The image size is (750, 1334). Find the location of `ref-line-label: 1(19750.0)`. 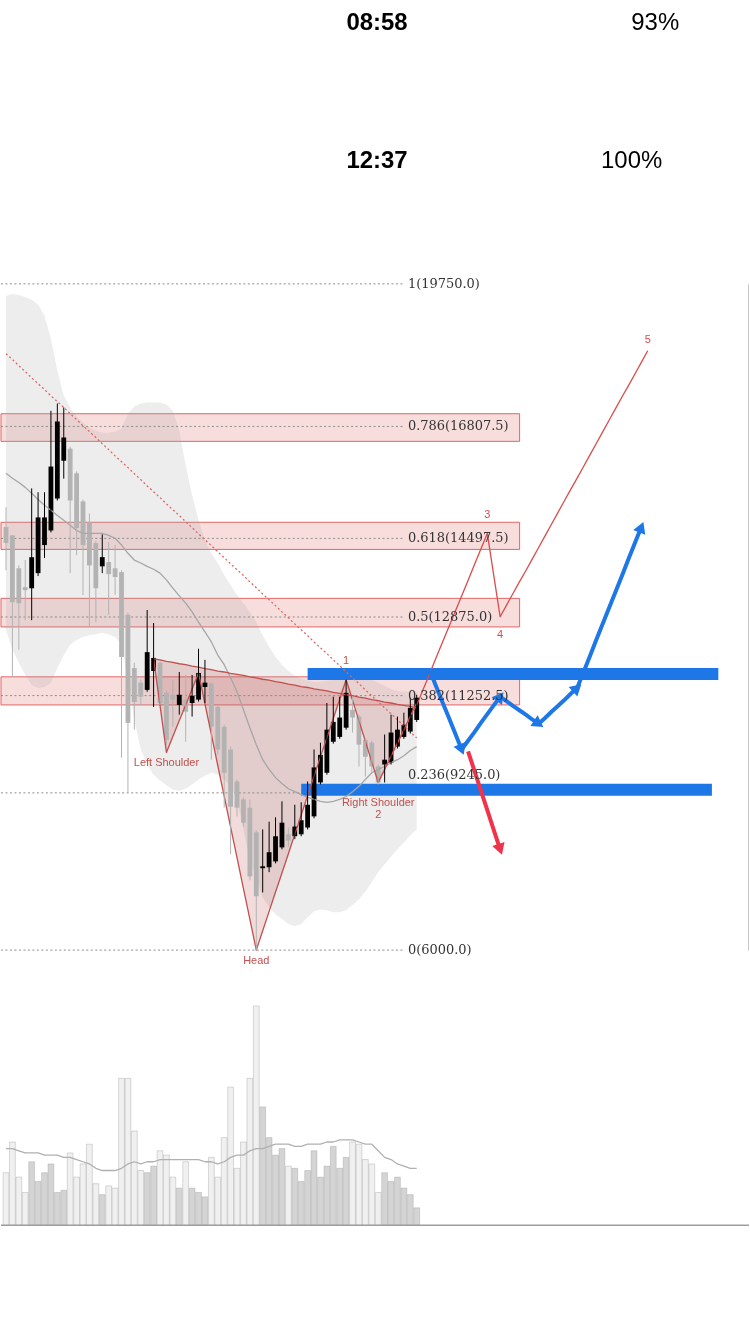

ref-line-label: 1(19750.0) is located at coordinates (443, 283).